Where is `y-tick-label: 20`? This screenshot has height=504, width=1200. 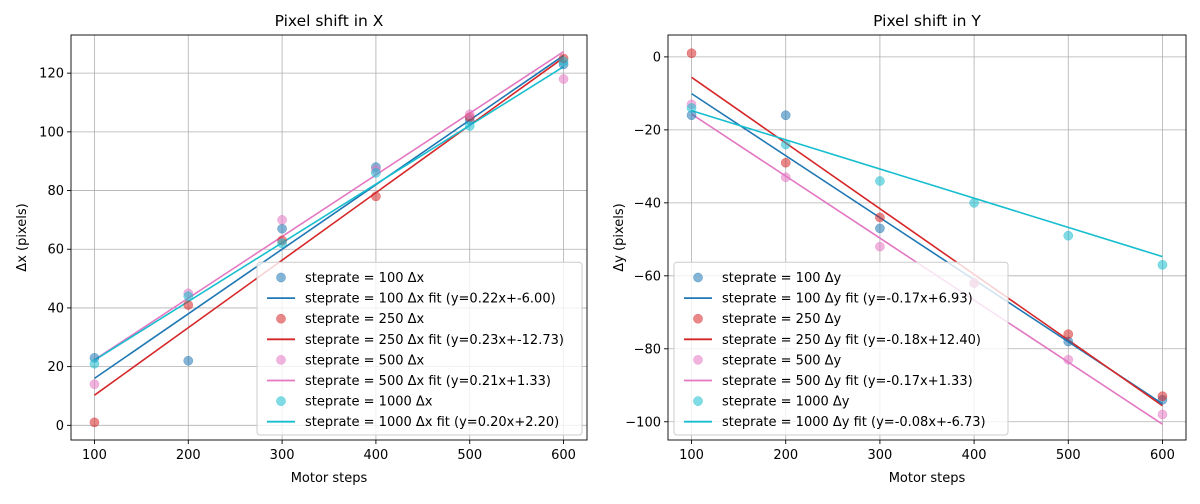 y-tick-label: 20 is located at coordinates (55, 367).